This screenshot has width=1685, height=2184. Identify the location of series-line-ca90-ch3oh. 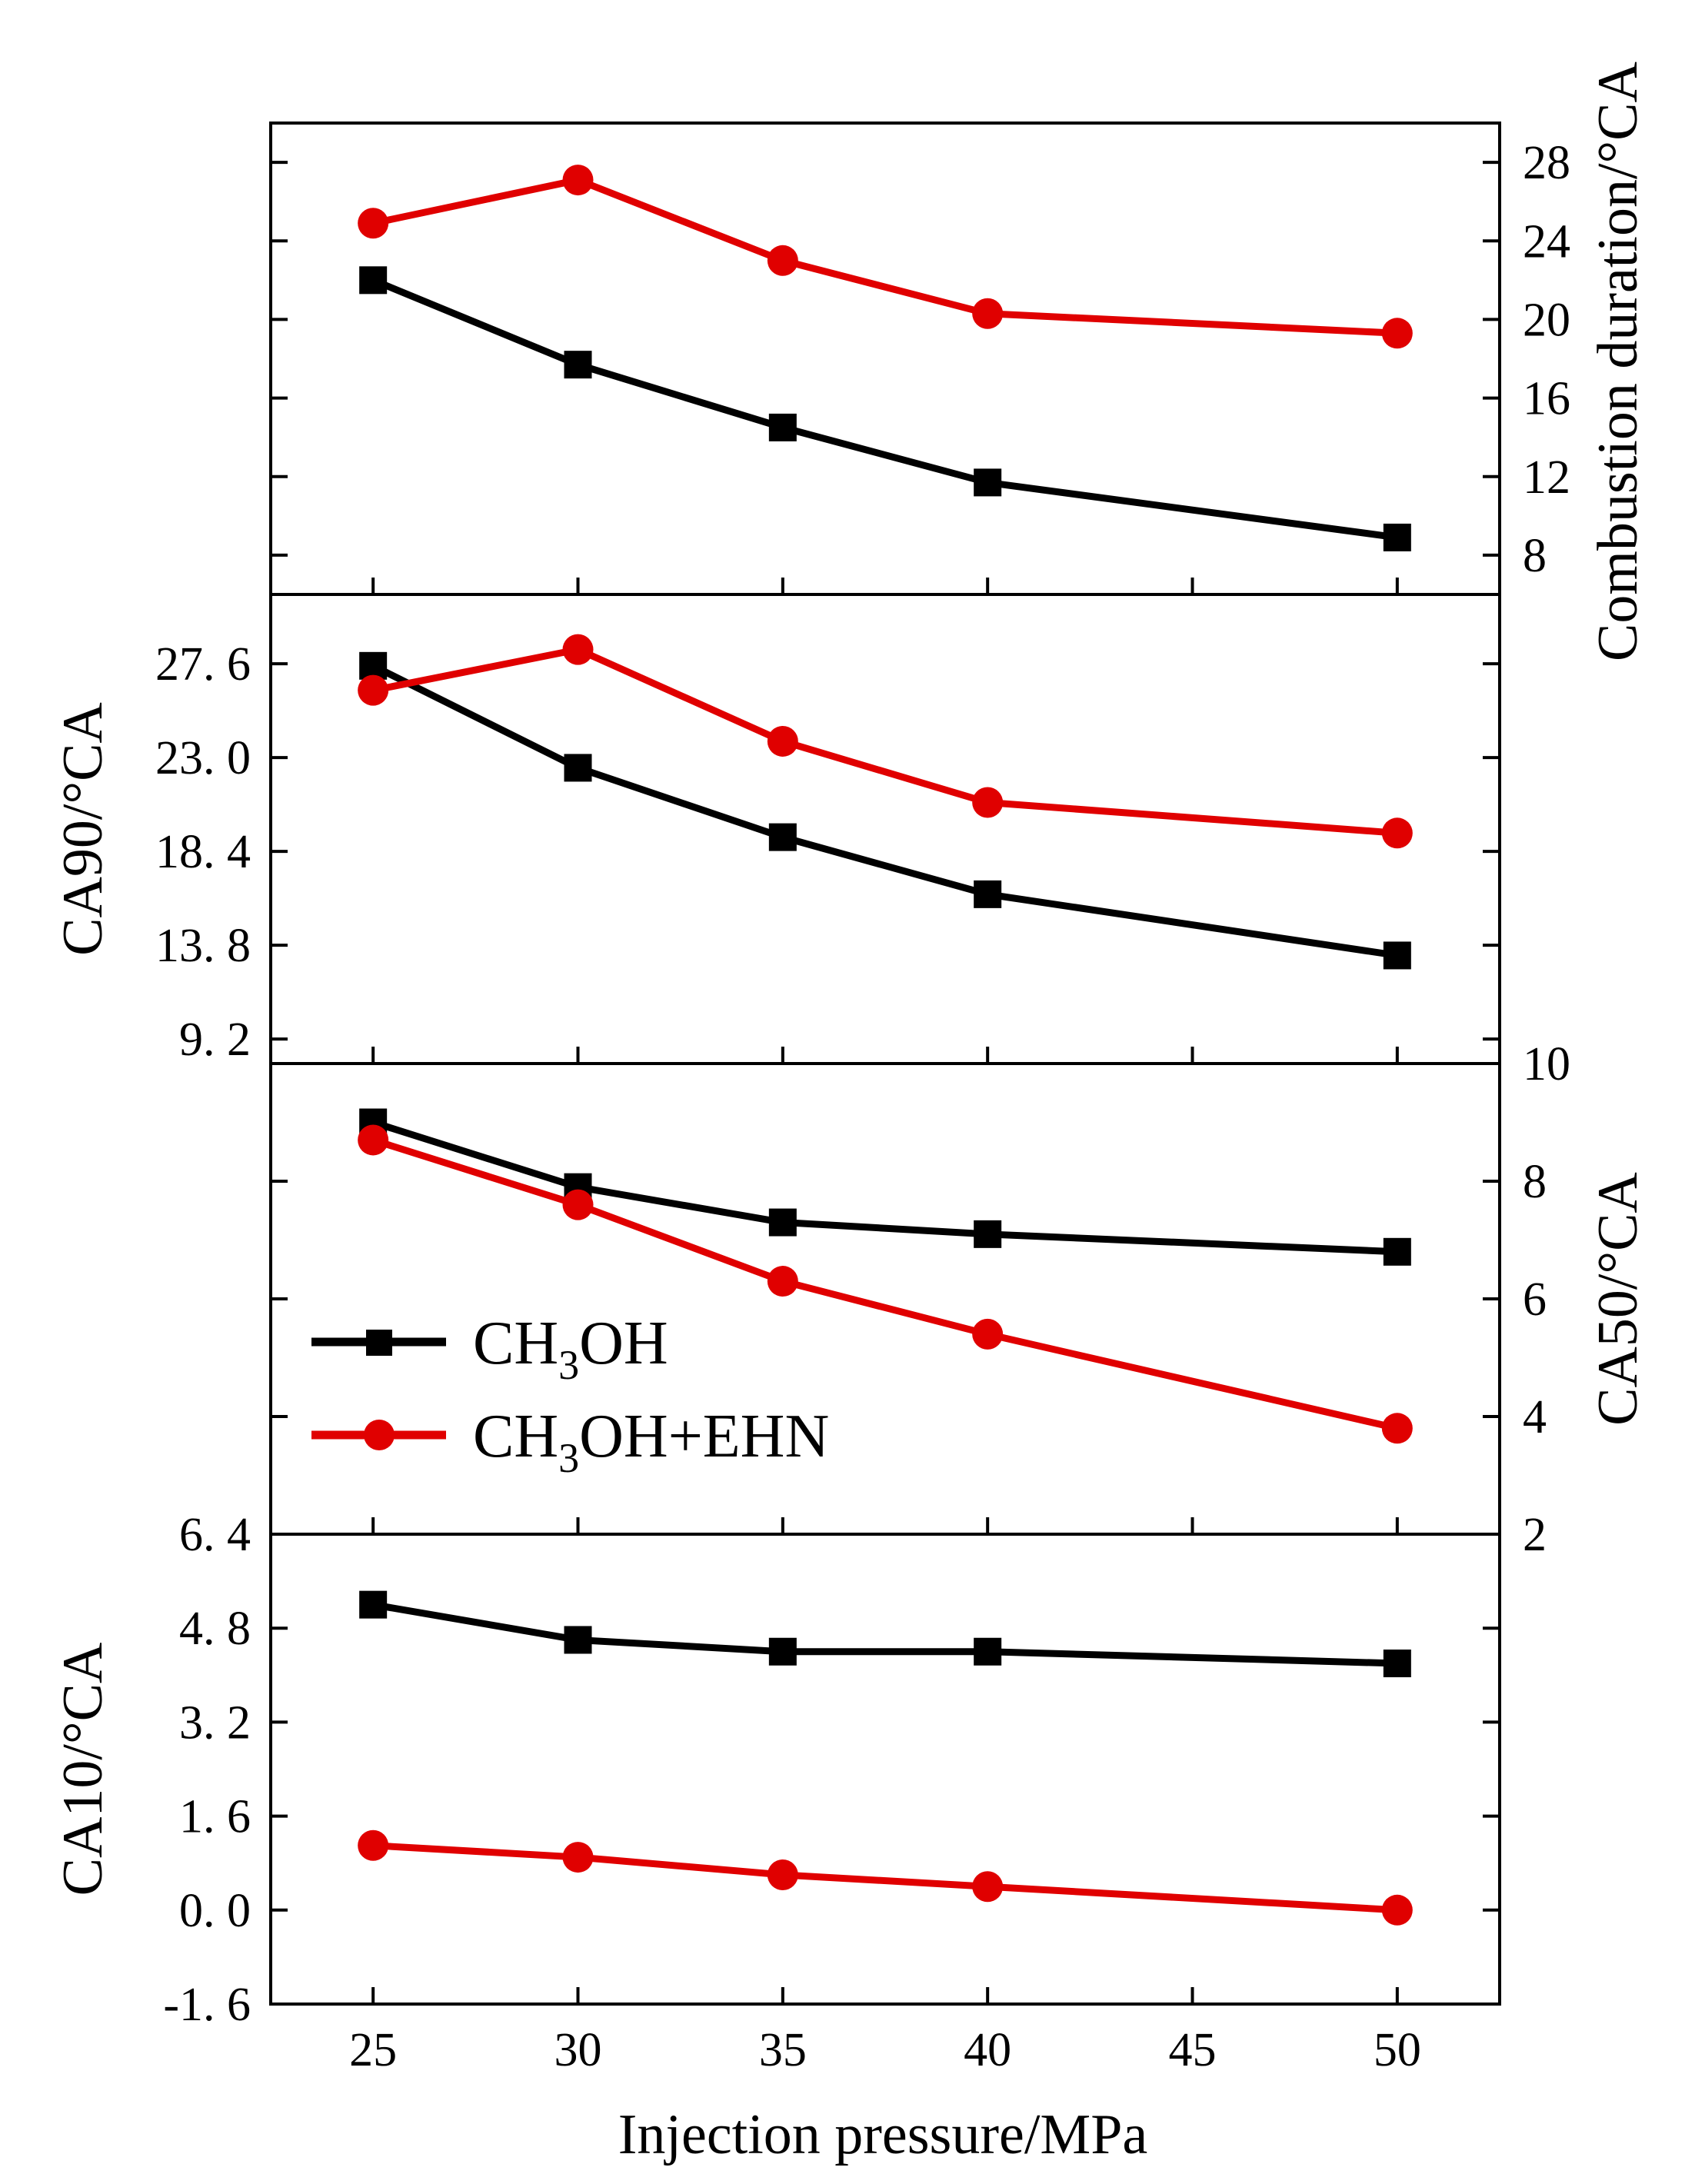
(884, 810).